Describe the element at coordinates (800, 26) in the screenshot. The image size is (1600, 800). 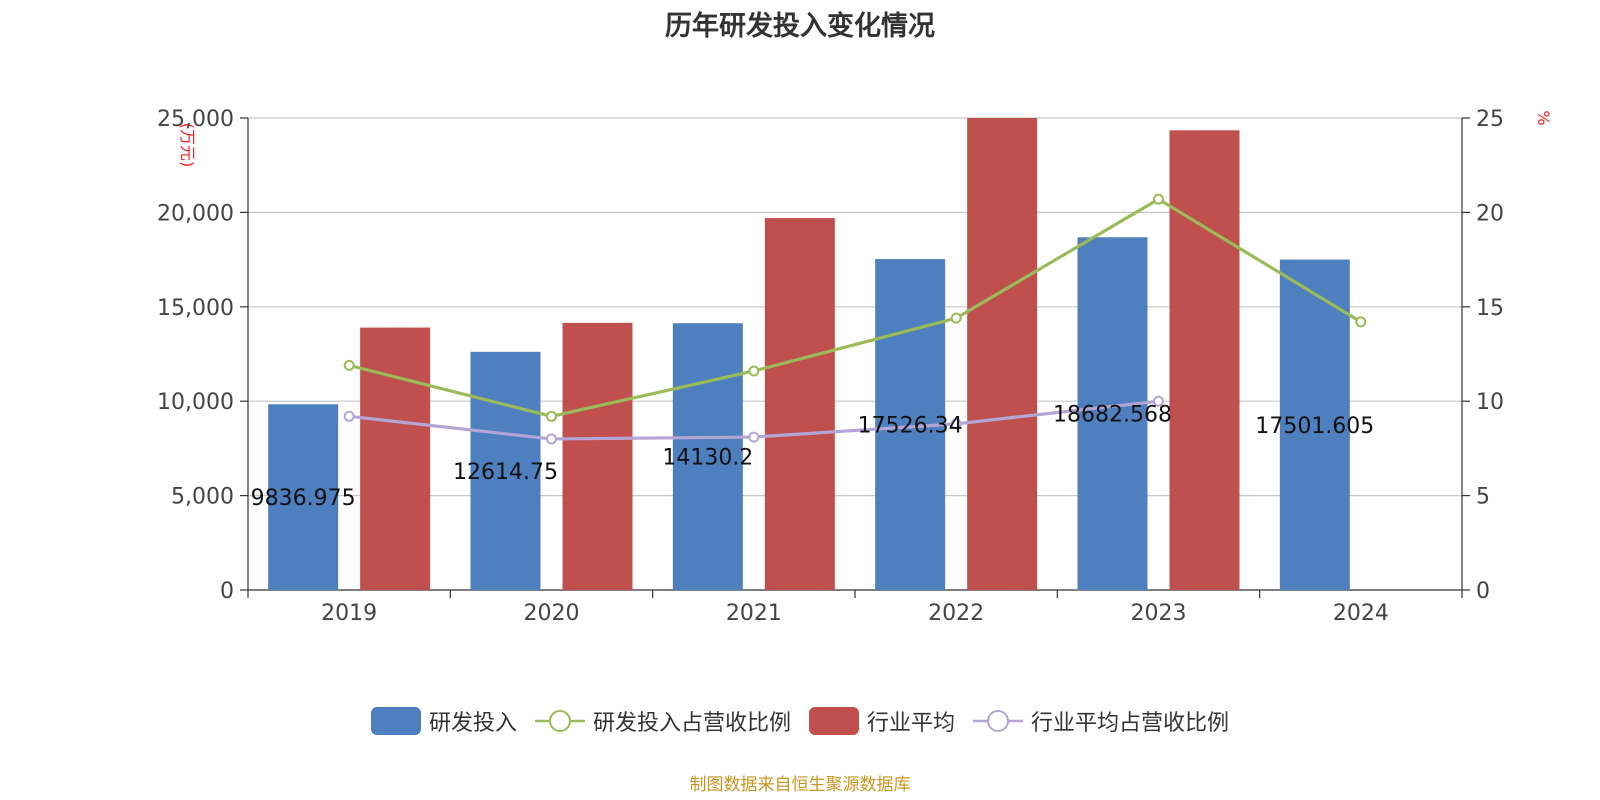
I see `chart-title: 历年研发投入变化情况` at that location.